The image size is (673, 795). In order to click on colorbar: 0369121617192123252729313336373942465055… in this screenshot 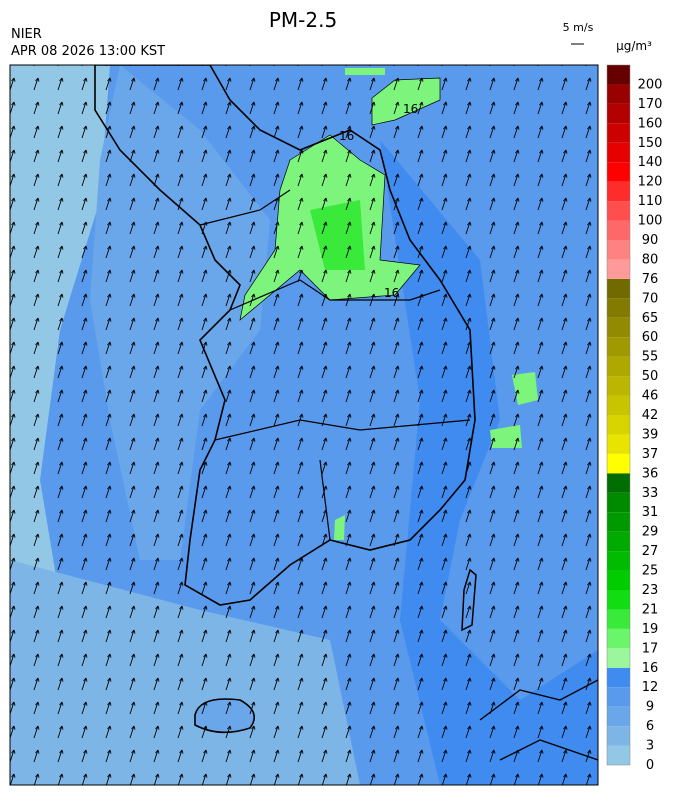, I will do `click(634, 418)`.